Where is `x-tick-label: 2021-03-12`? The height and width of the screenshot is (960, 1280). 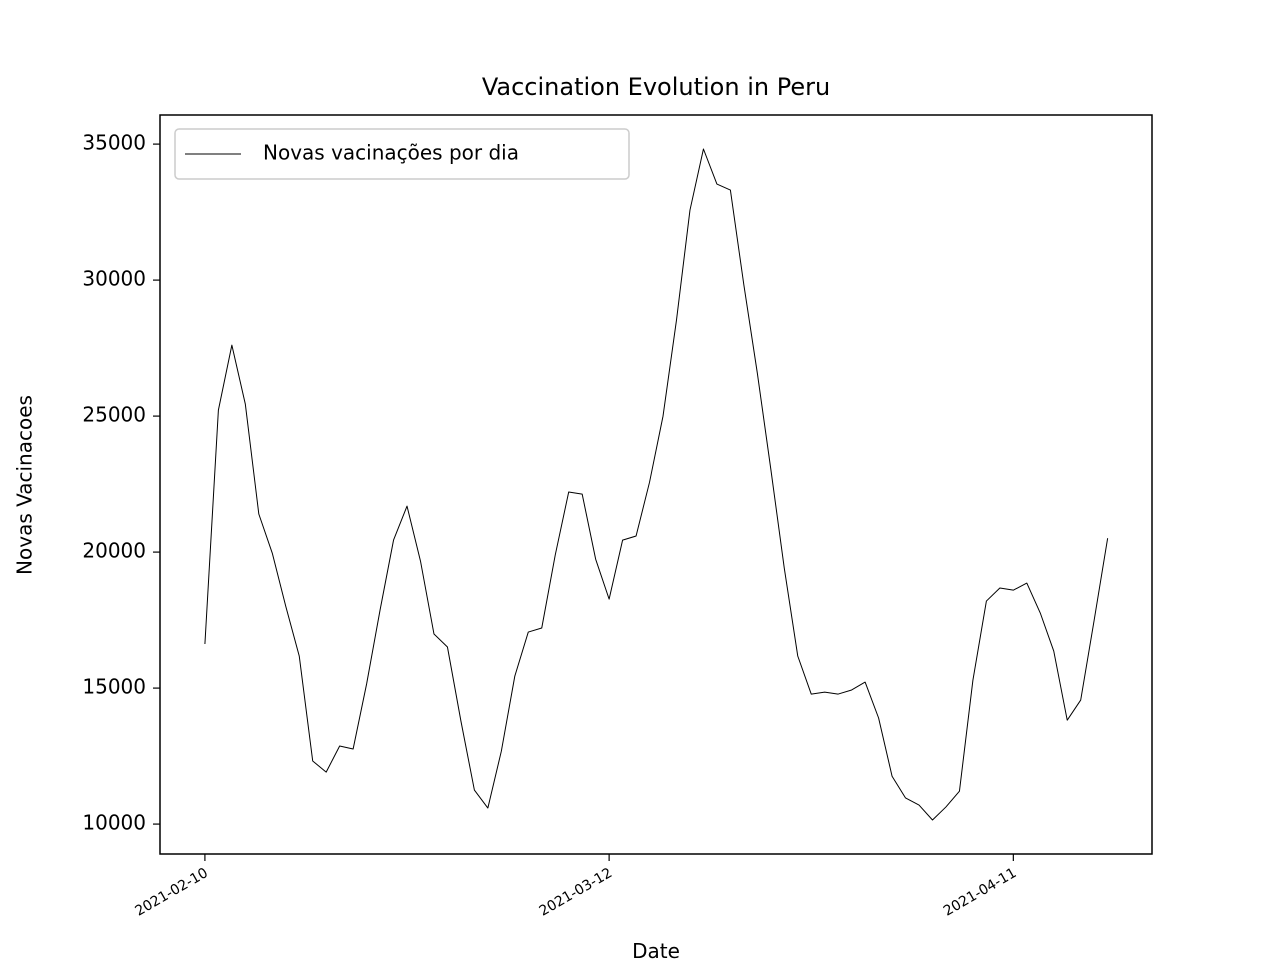
x-tick-label: 2021-03-12 is located at coordinates (576, 892).